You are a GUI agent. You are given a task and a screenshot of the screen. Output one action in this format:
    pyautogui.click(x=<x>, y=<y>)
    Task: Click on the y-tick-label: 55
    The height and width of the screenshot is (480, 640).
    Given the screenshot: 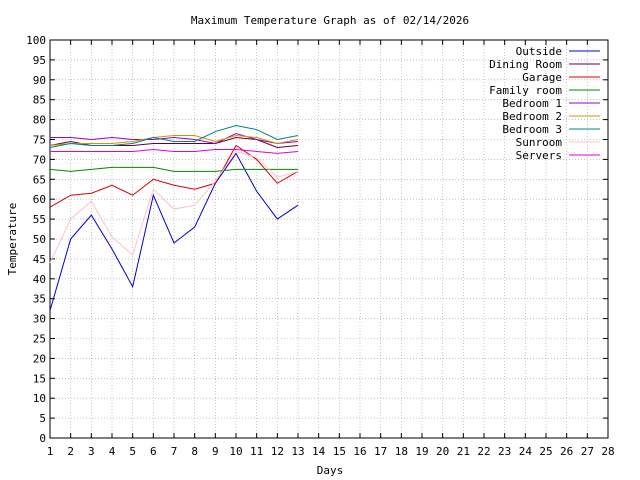 What is the action you would take?
    pyautogui.click(x=39, y=219)
    